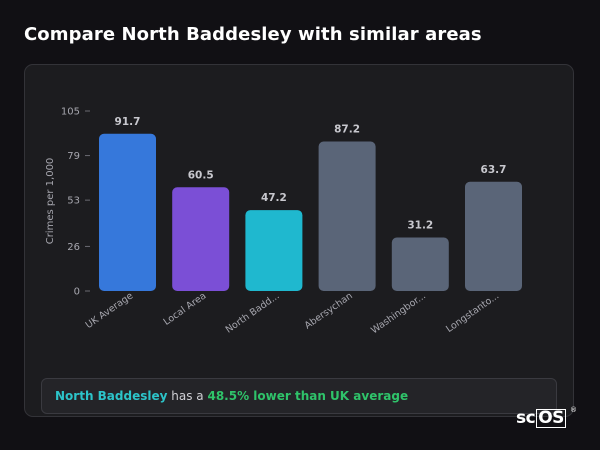  Describe the element at coordinates (110, 310) in the screenshot. I see `x-tick-label: UK Average` at that location.